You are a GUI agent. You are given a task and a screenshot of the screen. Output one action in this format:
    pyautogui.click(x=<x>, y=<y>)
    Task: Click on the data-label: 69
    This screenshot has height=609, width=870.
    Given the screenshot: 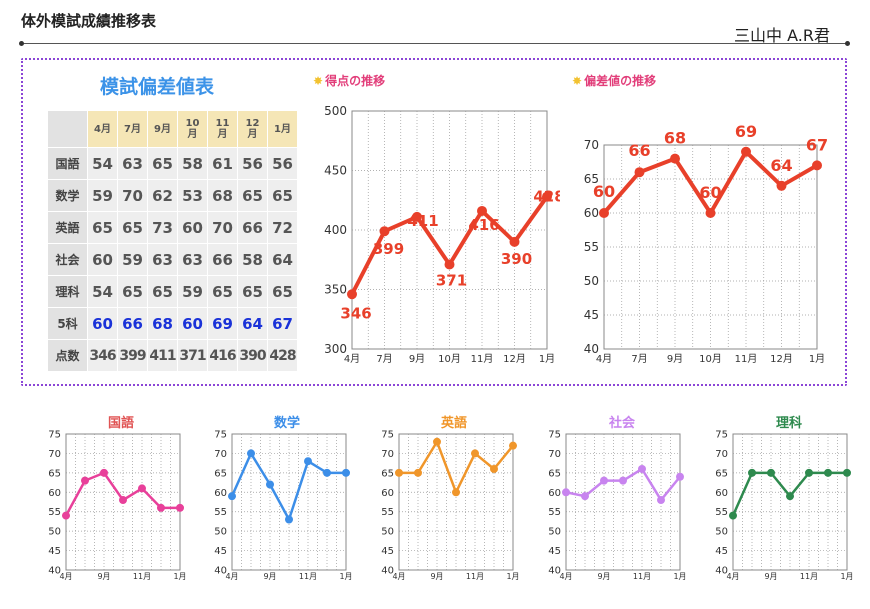 What is the action you would take?
    pyautogui.click(x=746, y=131)
    